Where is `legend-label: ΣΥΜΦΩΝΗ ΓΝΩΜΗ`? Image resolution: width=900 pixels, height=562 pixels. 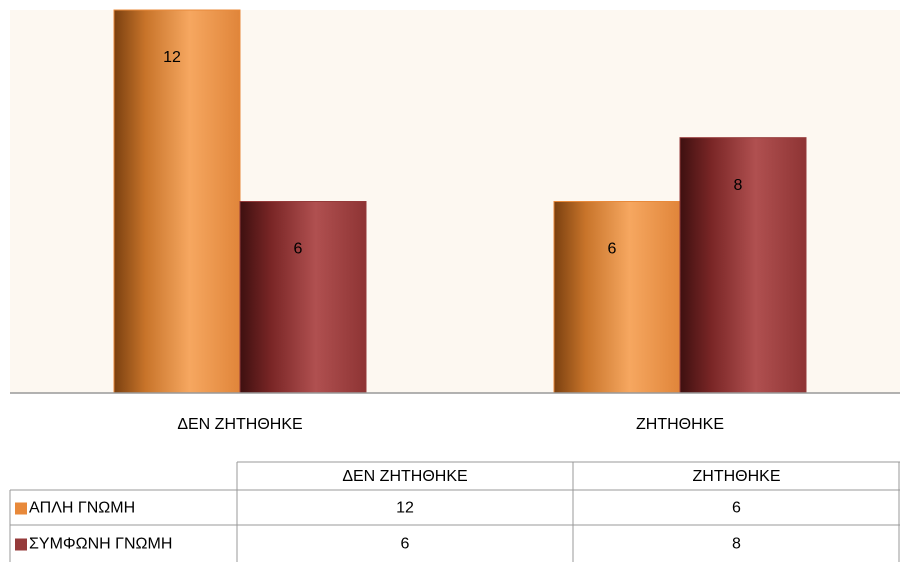
legend-label: ΣΥΜΦΩΝΗ ΓΝΩΜΗ is located at coordinates (100, 544).